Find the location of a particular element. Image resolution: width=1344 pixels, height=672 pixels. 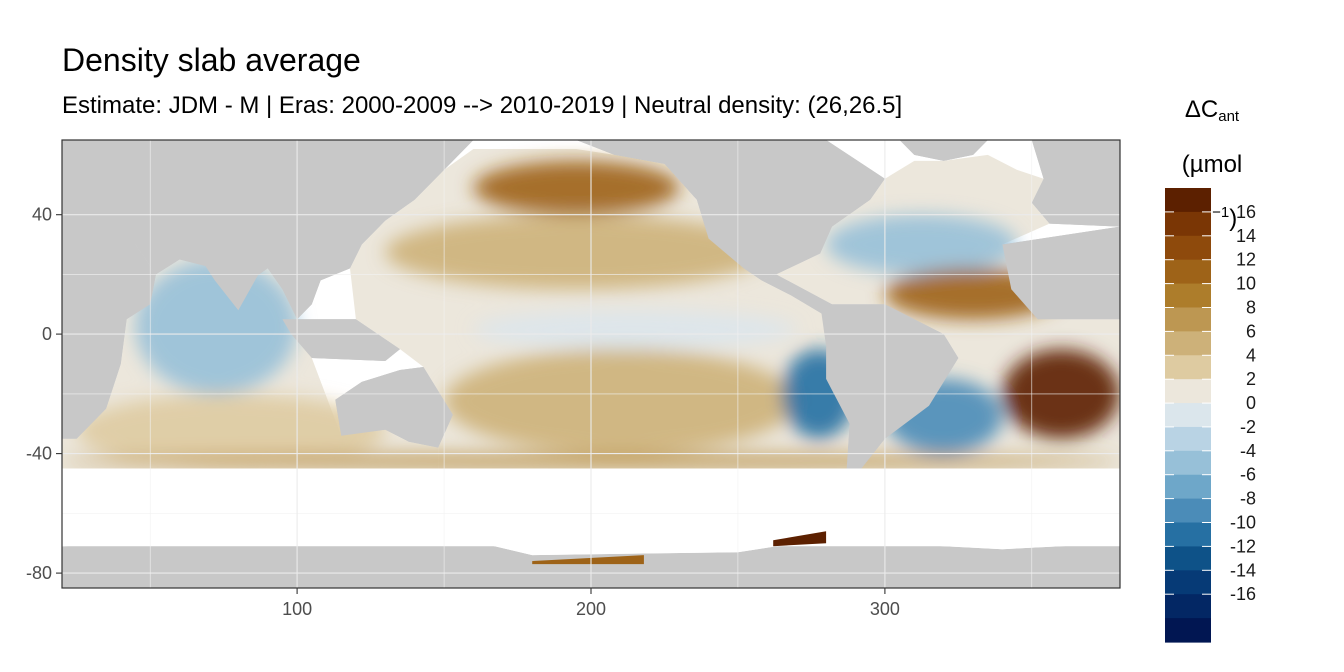

legend-title-subscript: ant is located at coordinates (1229, 116).